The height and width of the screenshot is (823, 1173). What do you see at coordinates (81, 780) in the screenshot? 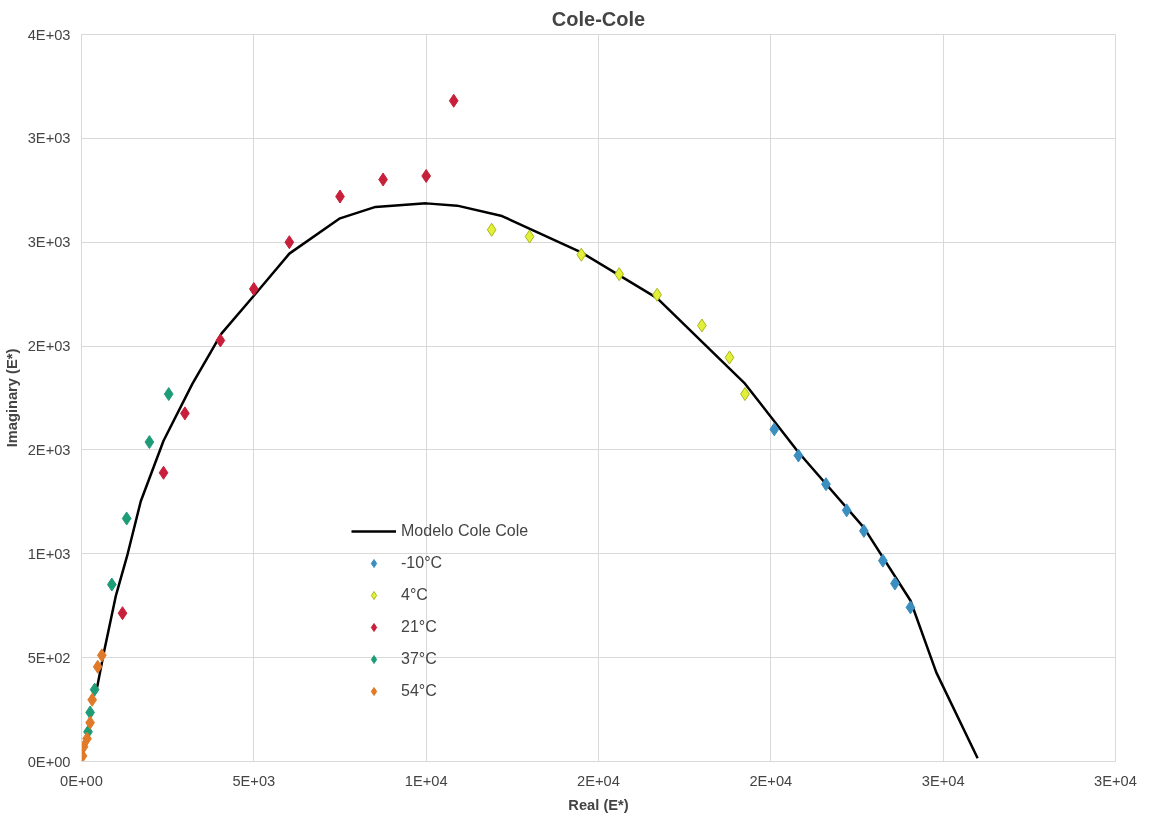
I see `x-tick-label: 0E+00` at bounding box center [81, 780].